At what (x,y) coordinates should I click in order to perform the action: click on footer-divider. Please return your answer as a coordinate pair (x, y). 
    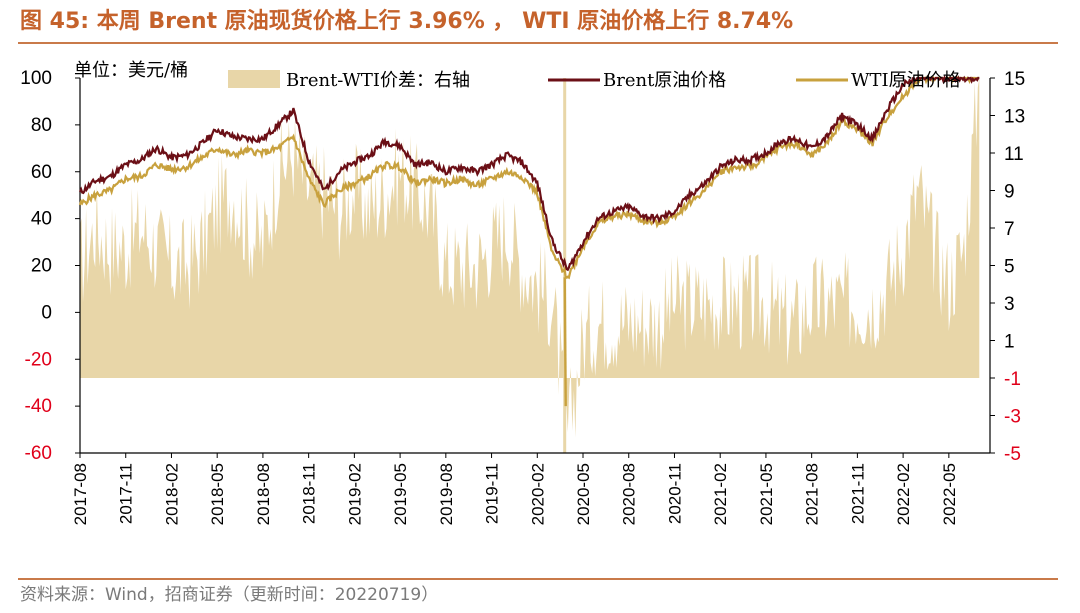
    Looking at the image, I should click on (538, 579).